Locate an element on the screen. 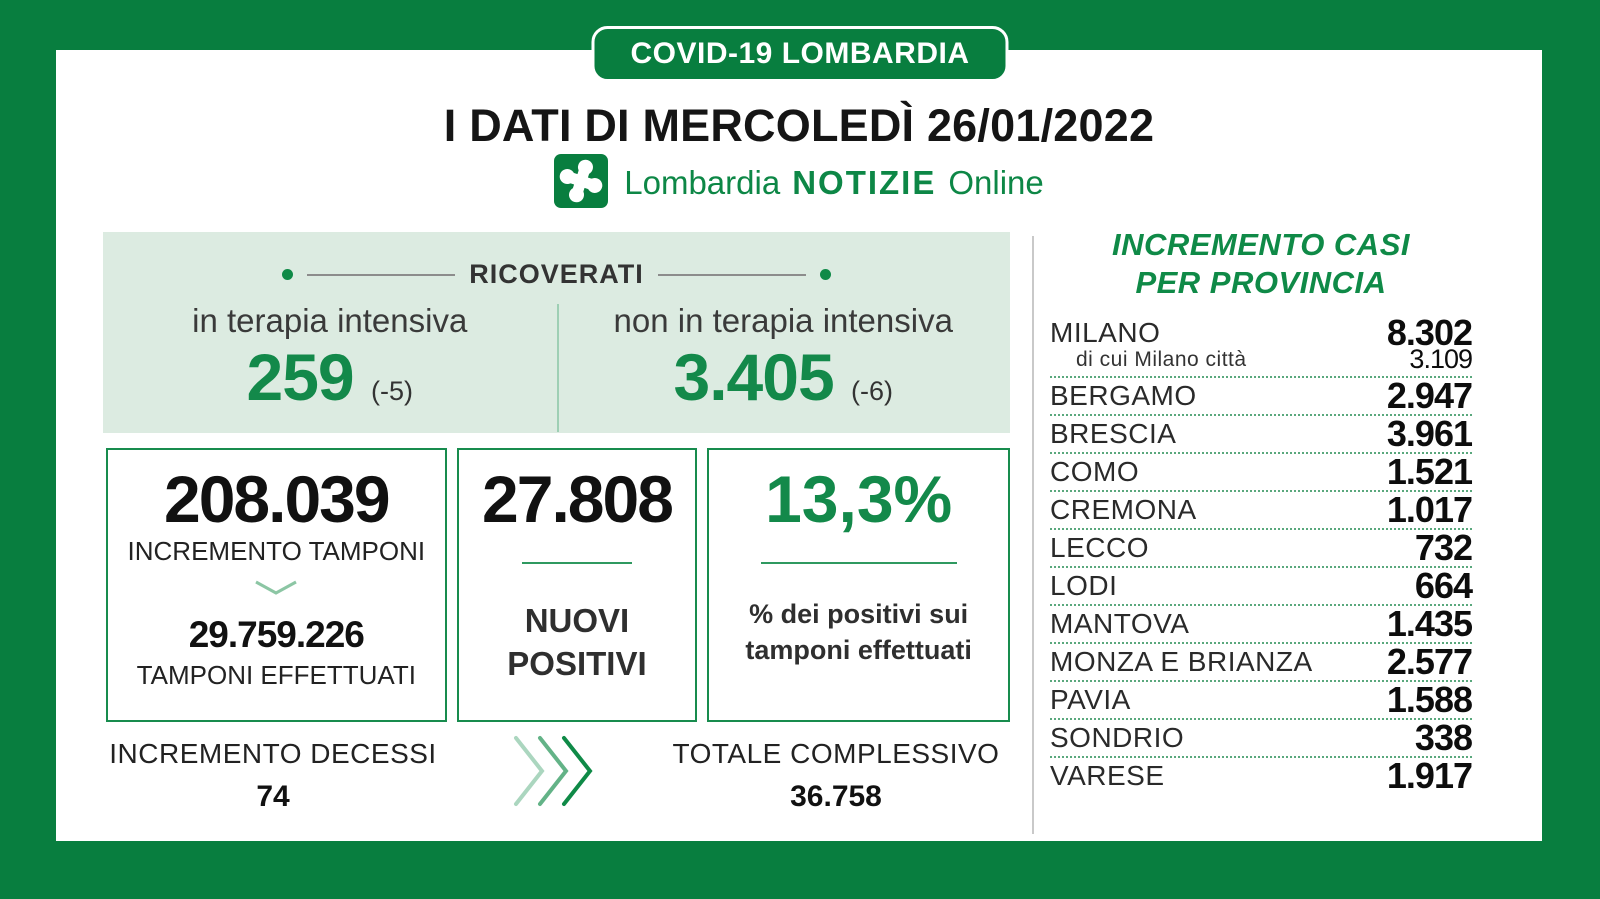 This screenshot has height=899, width=1600. incremento-decessi-label: INCREMENTO DECESSI is located at coordinates (273, 753).